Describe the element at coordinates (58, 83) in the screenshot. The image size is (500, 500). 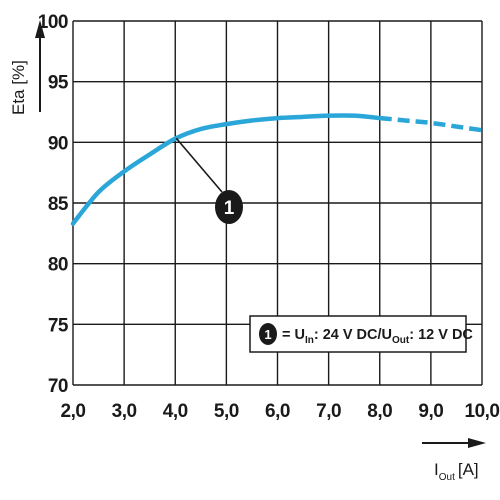
I see `y-tick-label: 95` at that location.